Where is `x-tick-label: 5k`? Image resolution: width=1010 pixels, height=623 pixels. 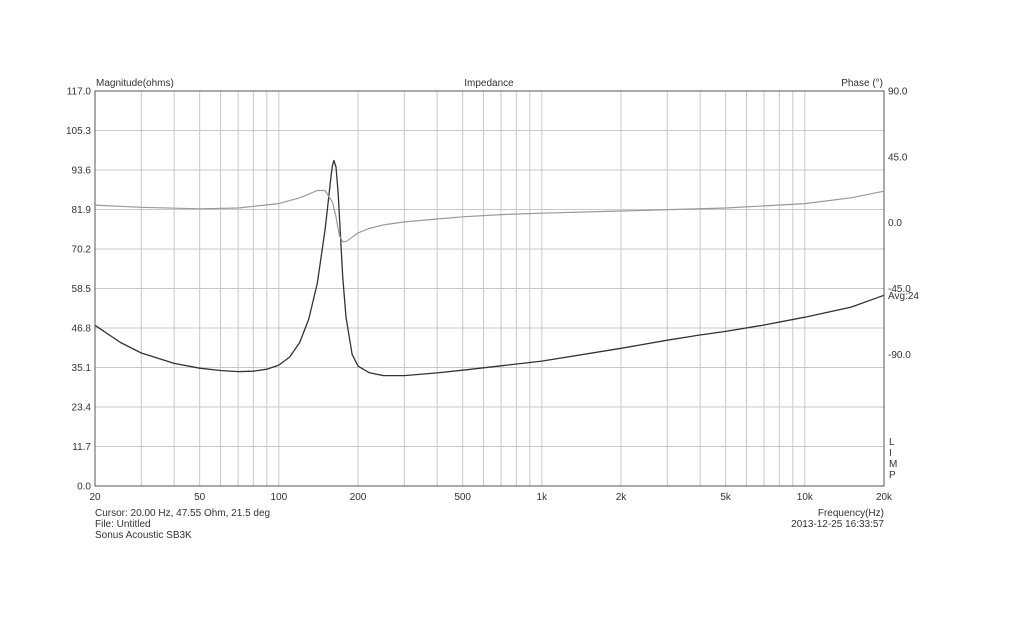 x-tick-label: 5k is located at coordinates (726, 497).